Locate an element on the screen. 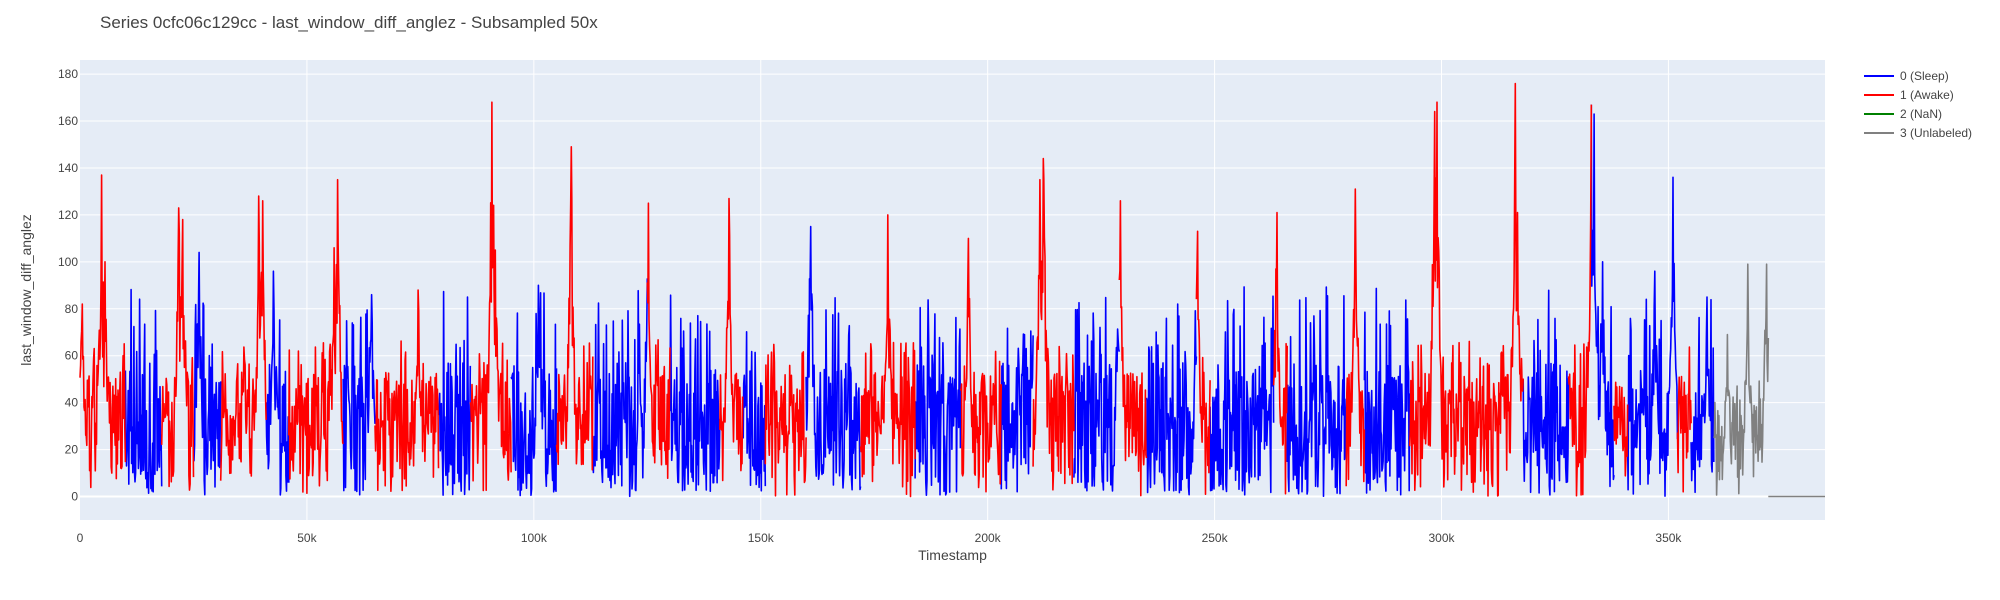  legend-label: 2 (NaN) is located at coordinates (1921, 113).